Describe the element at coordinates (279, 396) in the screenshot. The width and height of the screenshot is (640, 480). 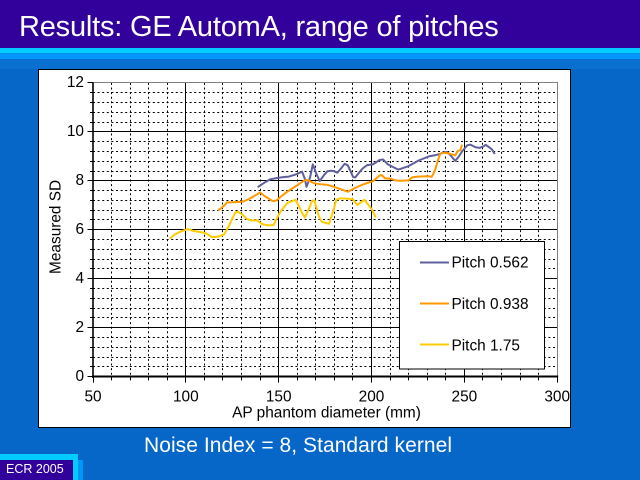
I see `svg-text: 150` at that location.